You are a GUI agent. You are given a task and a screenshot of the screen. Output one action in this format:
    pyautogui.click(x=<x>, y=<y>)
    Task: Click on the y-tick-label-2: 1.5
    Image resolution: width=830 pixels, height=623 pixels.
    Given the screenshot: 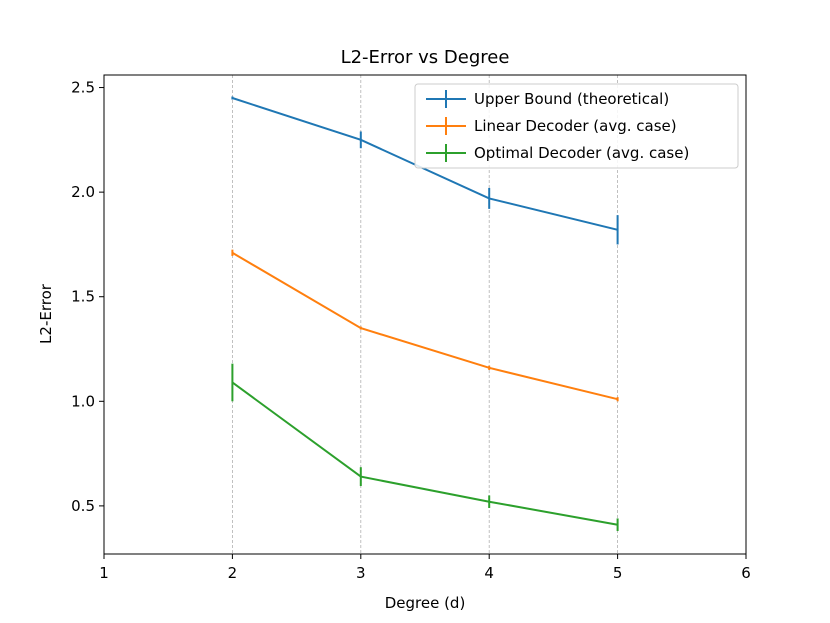 What is the action you would take?
    pyautogui.click(x=83, y=297)
    